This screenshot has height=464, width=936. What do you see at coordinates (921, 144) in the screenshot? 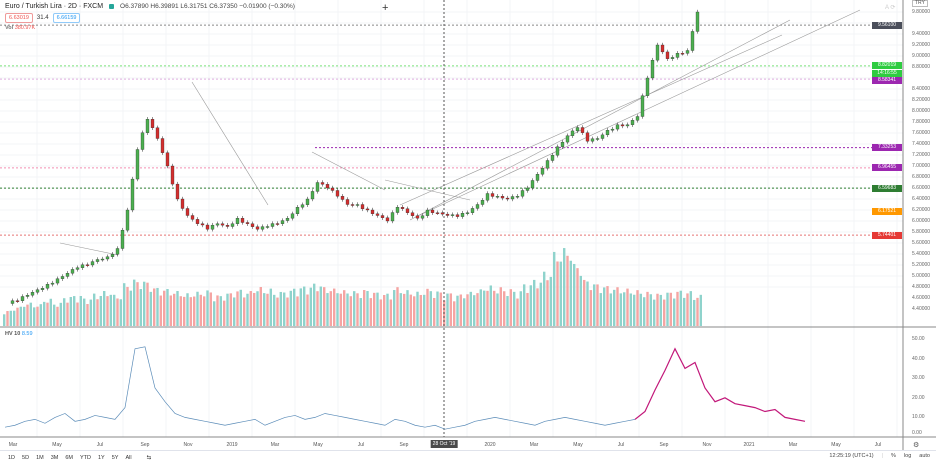
I see `price-axis-label: 7.40000` at bounding box center [921, 144].